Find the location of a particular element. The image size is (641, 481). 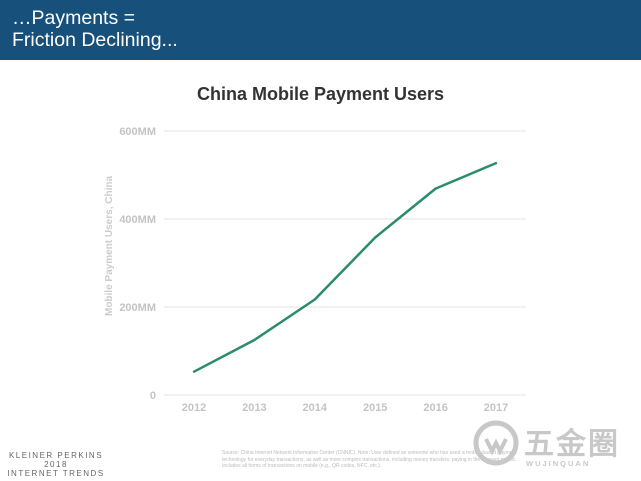

x-tick-label: 2016 is located at coordinates (435, 408).